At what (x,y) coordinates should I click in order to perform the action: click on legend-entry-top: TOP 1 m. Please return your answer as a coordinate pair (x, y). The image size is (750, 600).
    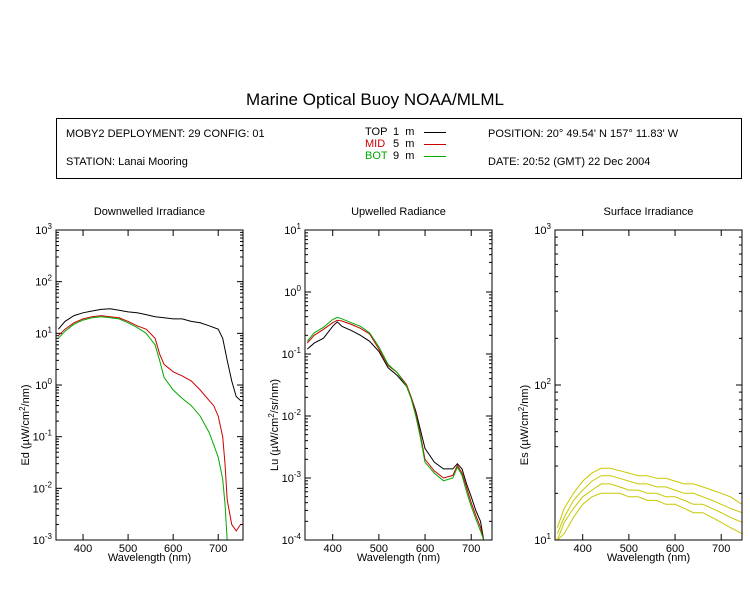
    Looking at the image, I should click on (406, 132).